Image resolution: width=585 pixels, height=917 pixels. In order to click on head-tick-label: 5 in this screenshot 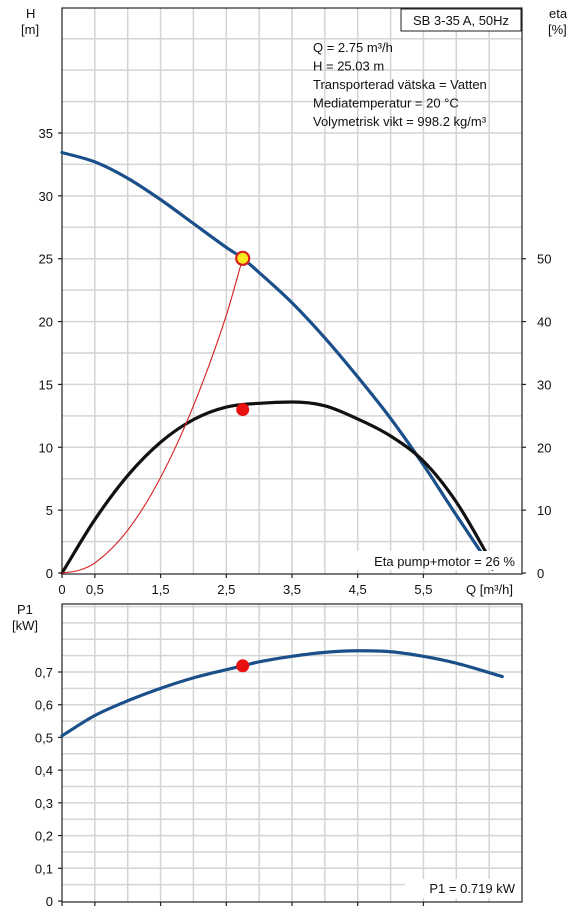, I will do `click(49, 510)`.